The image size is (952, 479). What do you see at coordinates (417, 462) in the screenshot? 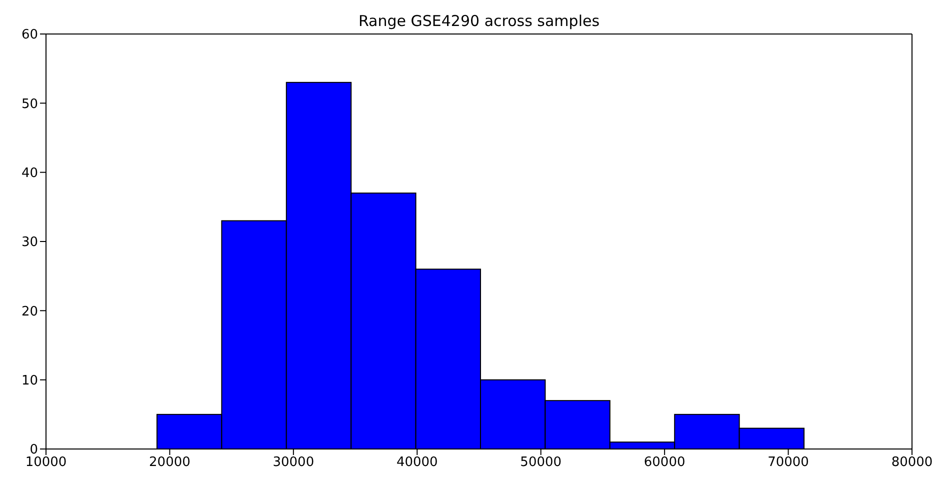
I see `x-tick-label: 40000` at bounding box center [417, 462].